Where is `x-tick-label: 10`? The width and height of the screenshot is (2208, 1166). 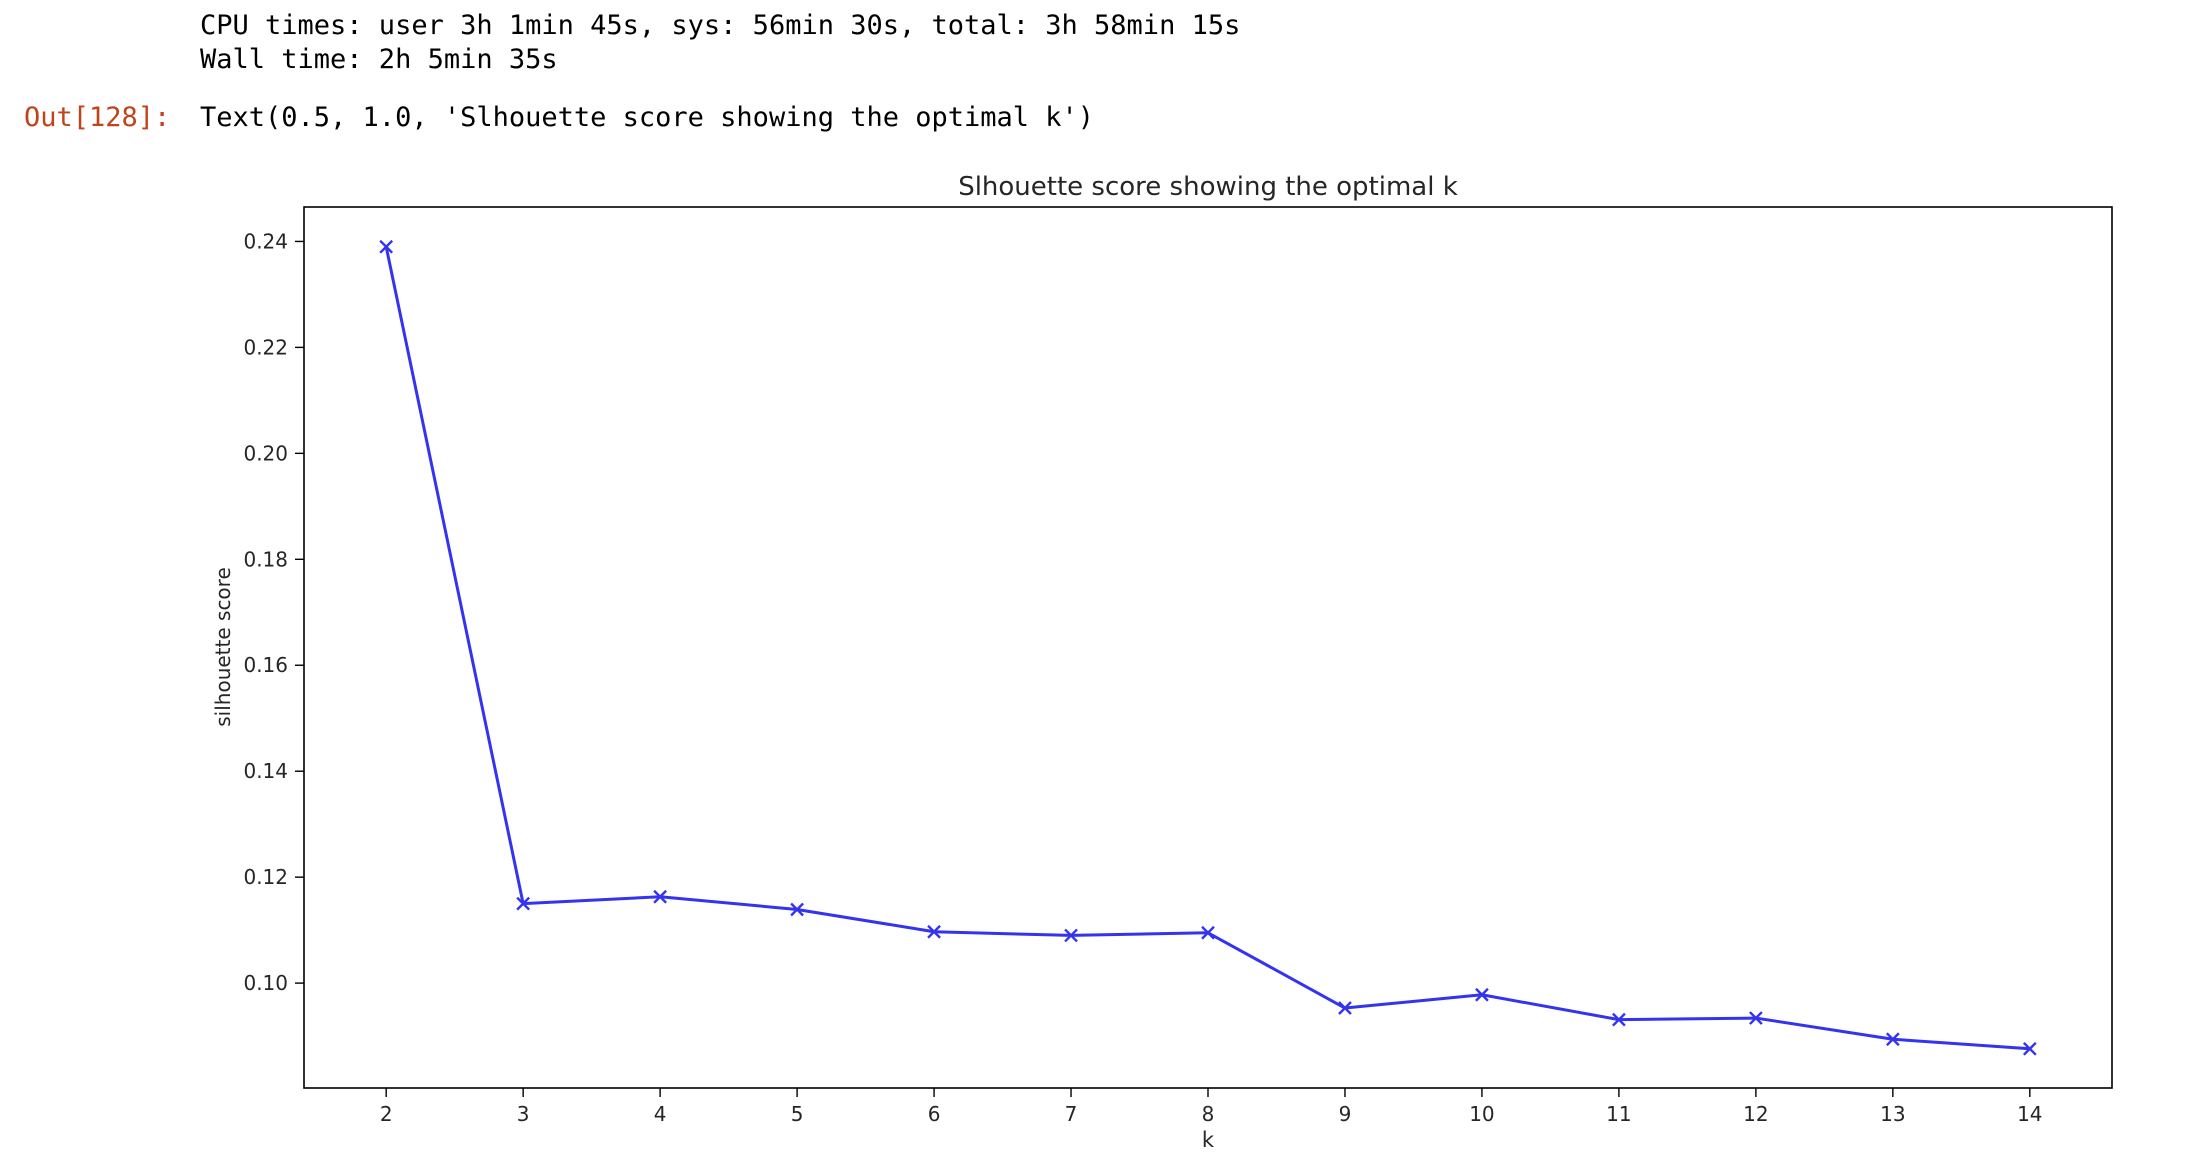 x-tick-label: 10 is located at coordinates (1481, 1114).